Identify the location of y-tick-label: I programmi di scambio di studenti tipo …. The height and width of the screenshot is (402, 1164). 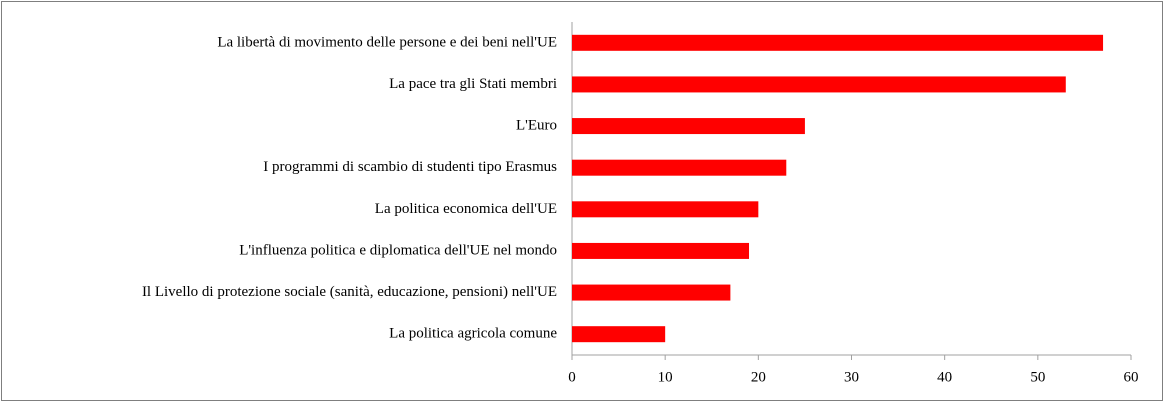
(410, 167).